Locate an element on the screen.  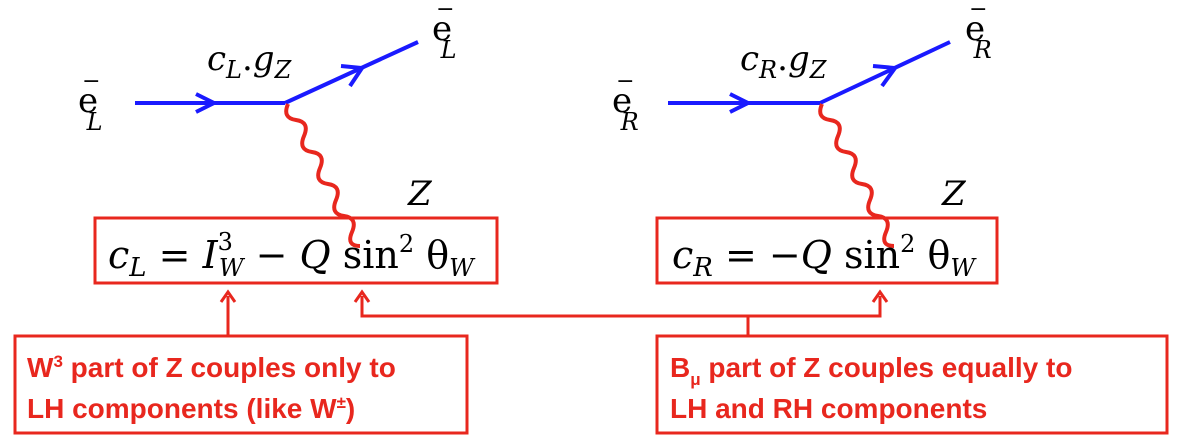
left-z-boson-line is located at coordinates (322, 175).